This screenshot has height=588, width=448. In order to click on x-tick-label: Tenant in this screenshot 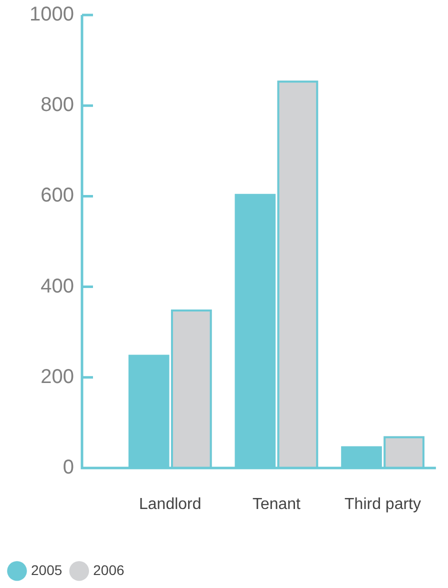, I will do `click(277, 505)`.